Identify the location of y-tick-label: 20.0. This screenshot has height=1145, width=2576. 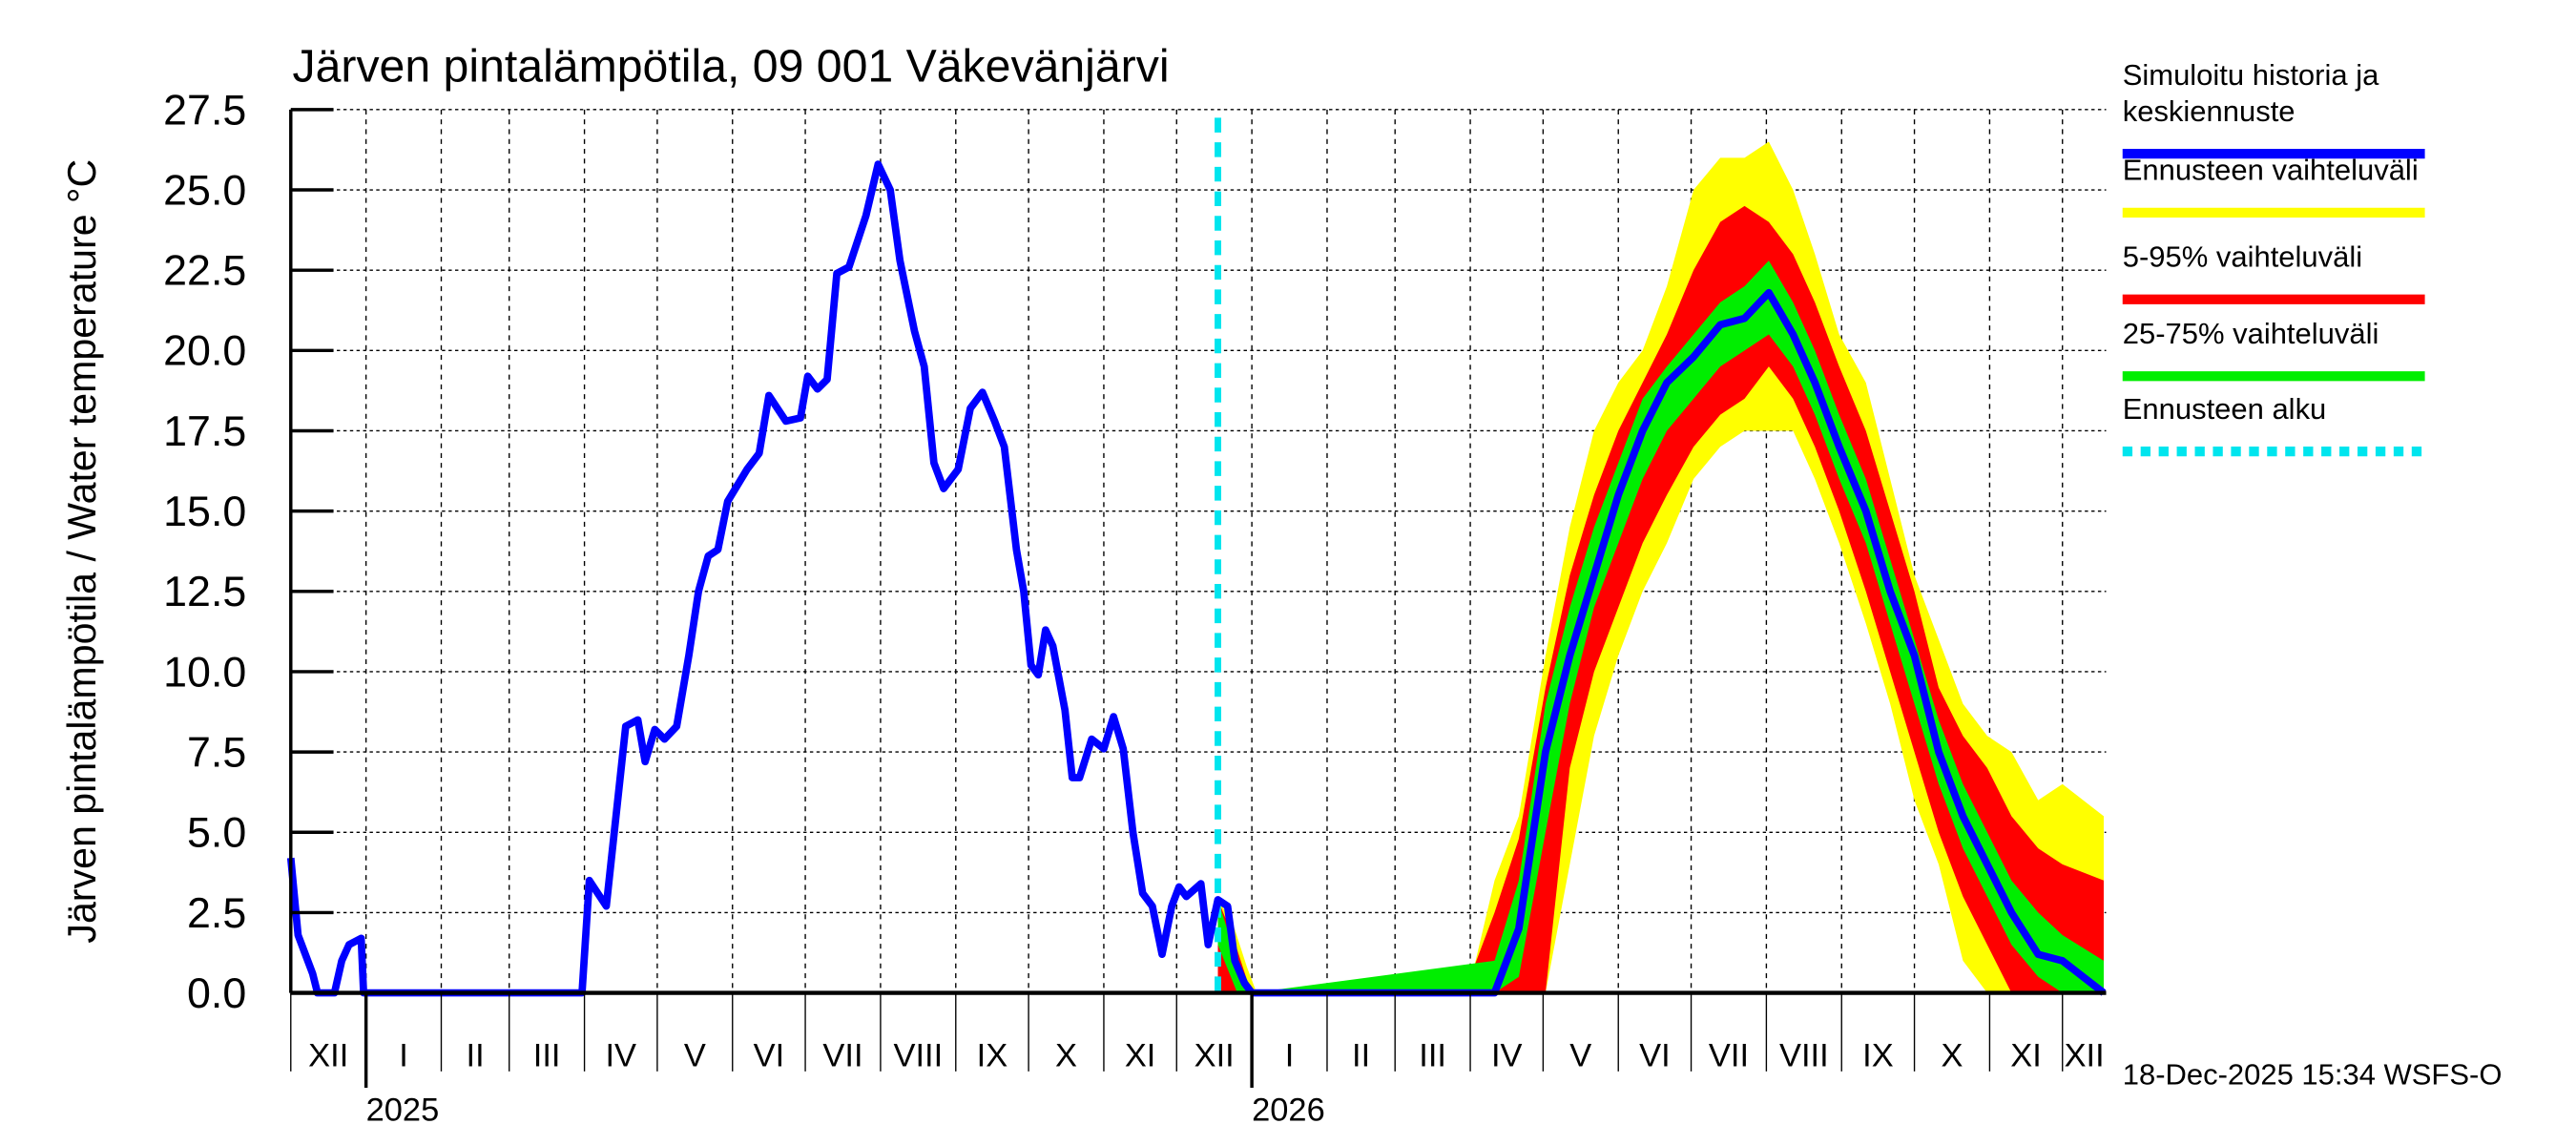
(204, 351).